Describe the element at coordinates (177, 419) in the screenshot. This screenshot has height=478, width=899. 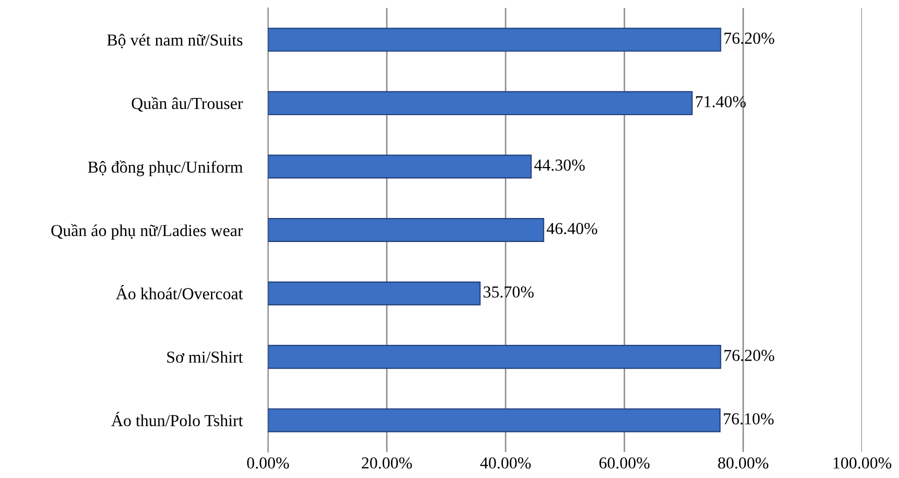
I see `y-tick-label: Áo thun/Polo Tshirt` at that location.